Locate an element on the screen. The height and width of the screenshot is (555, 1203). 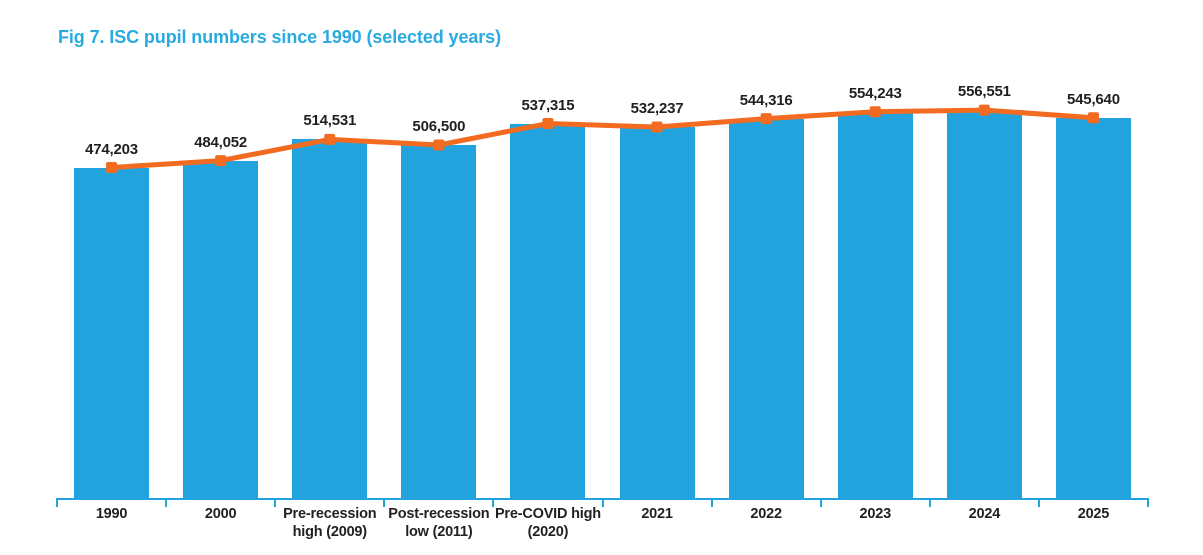
bar-value-label: 506,500 is located at coordinates (439, 126).